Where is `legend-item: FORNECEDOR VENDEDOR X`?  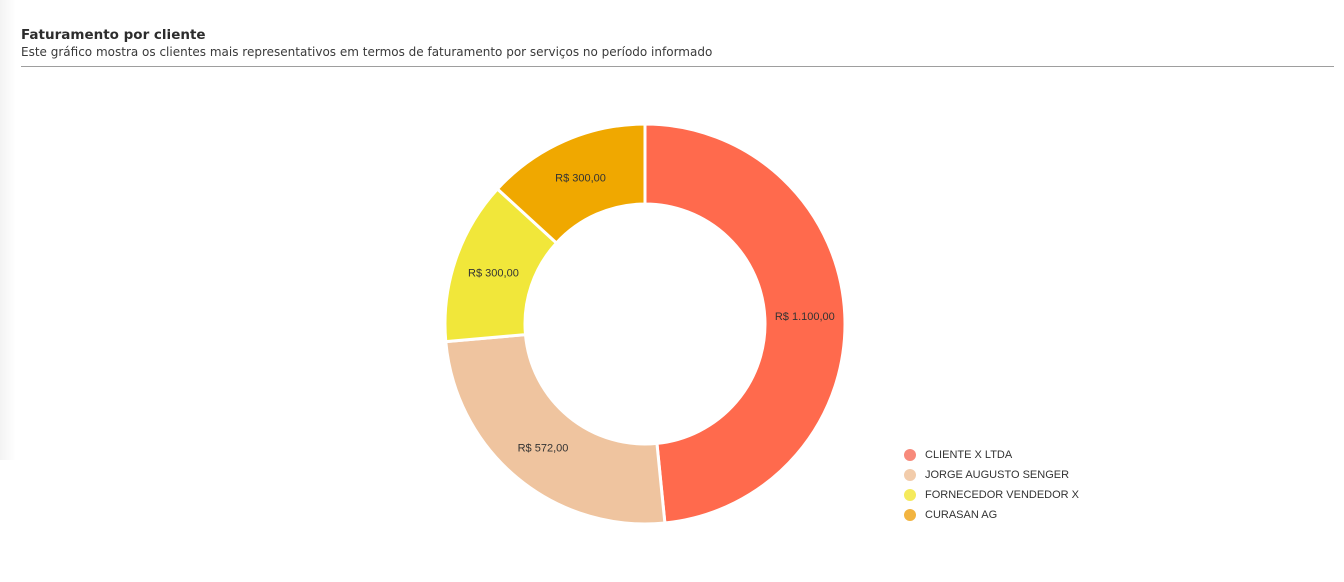
legend-item: FORNECEDOR VENDEDOR X is located at coordinates (991, 495).